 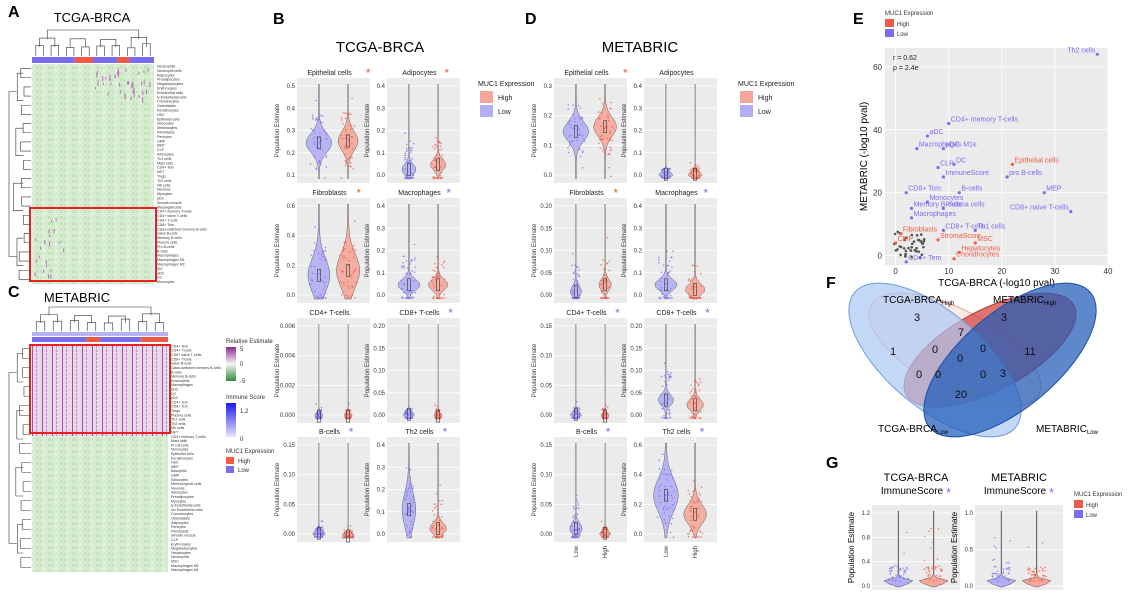 I want to click on heatmap-row-label: Th2 cells, so click(x=164, y=181).